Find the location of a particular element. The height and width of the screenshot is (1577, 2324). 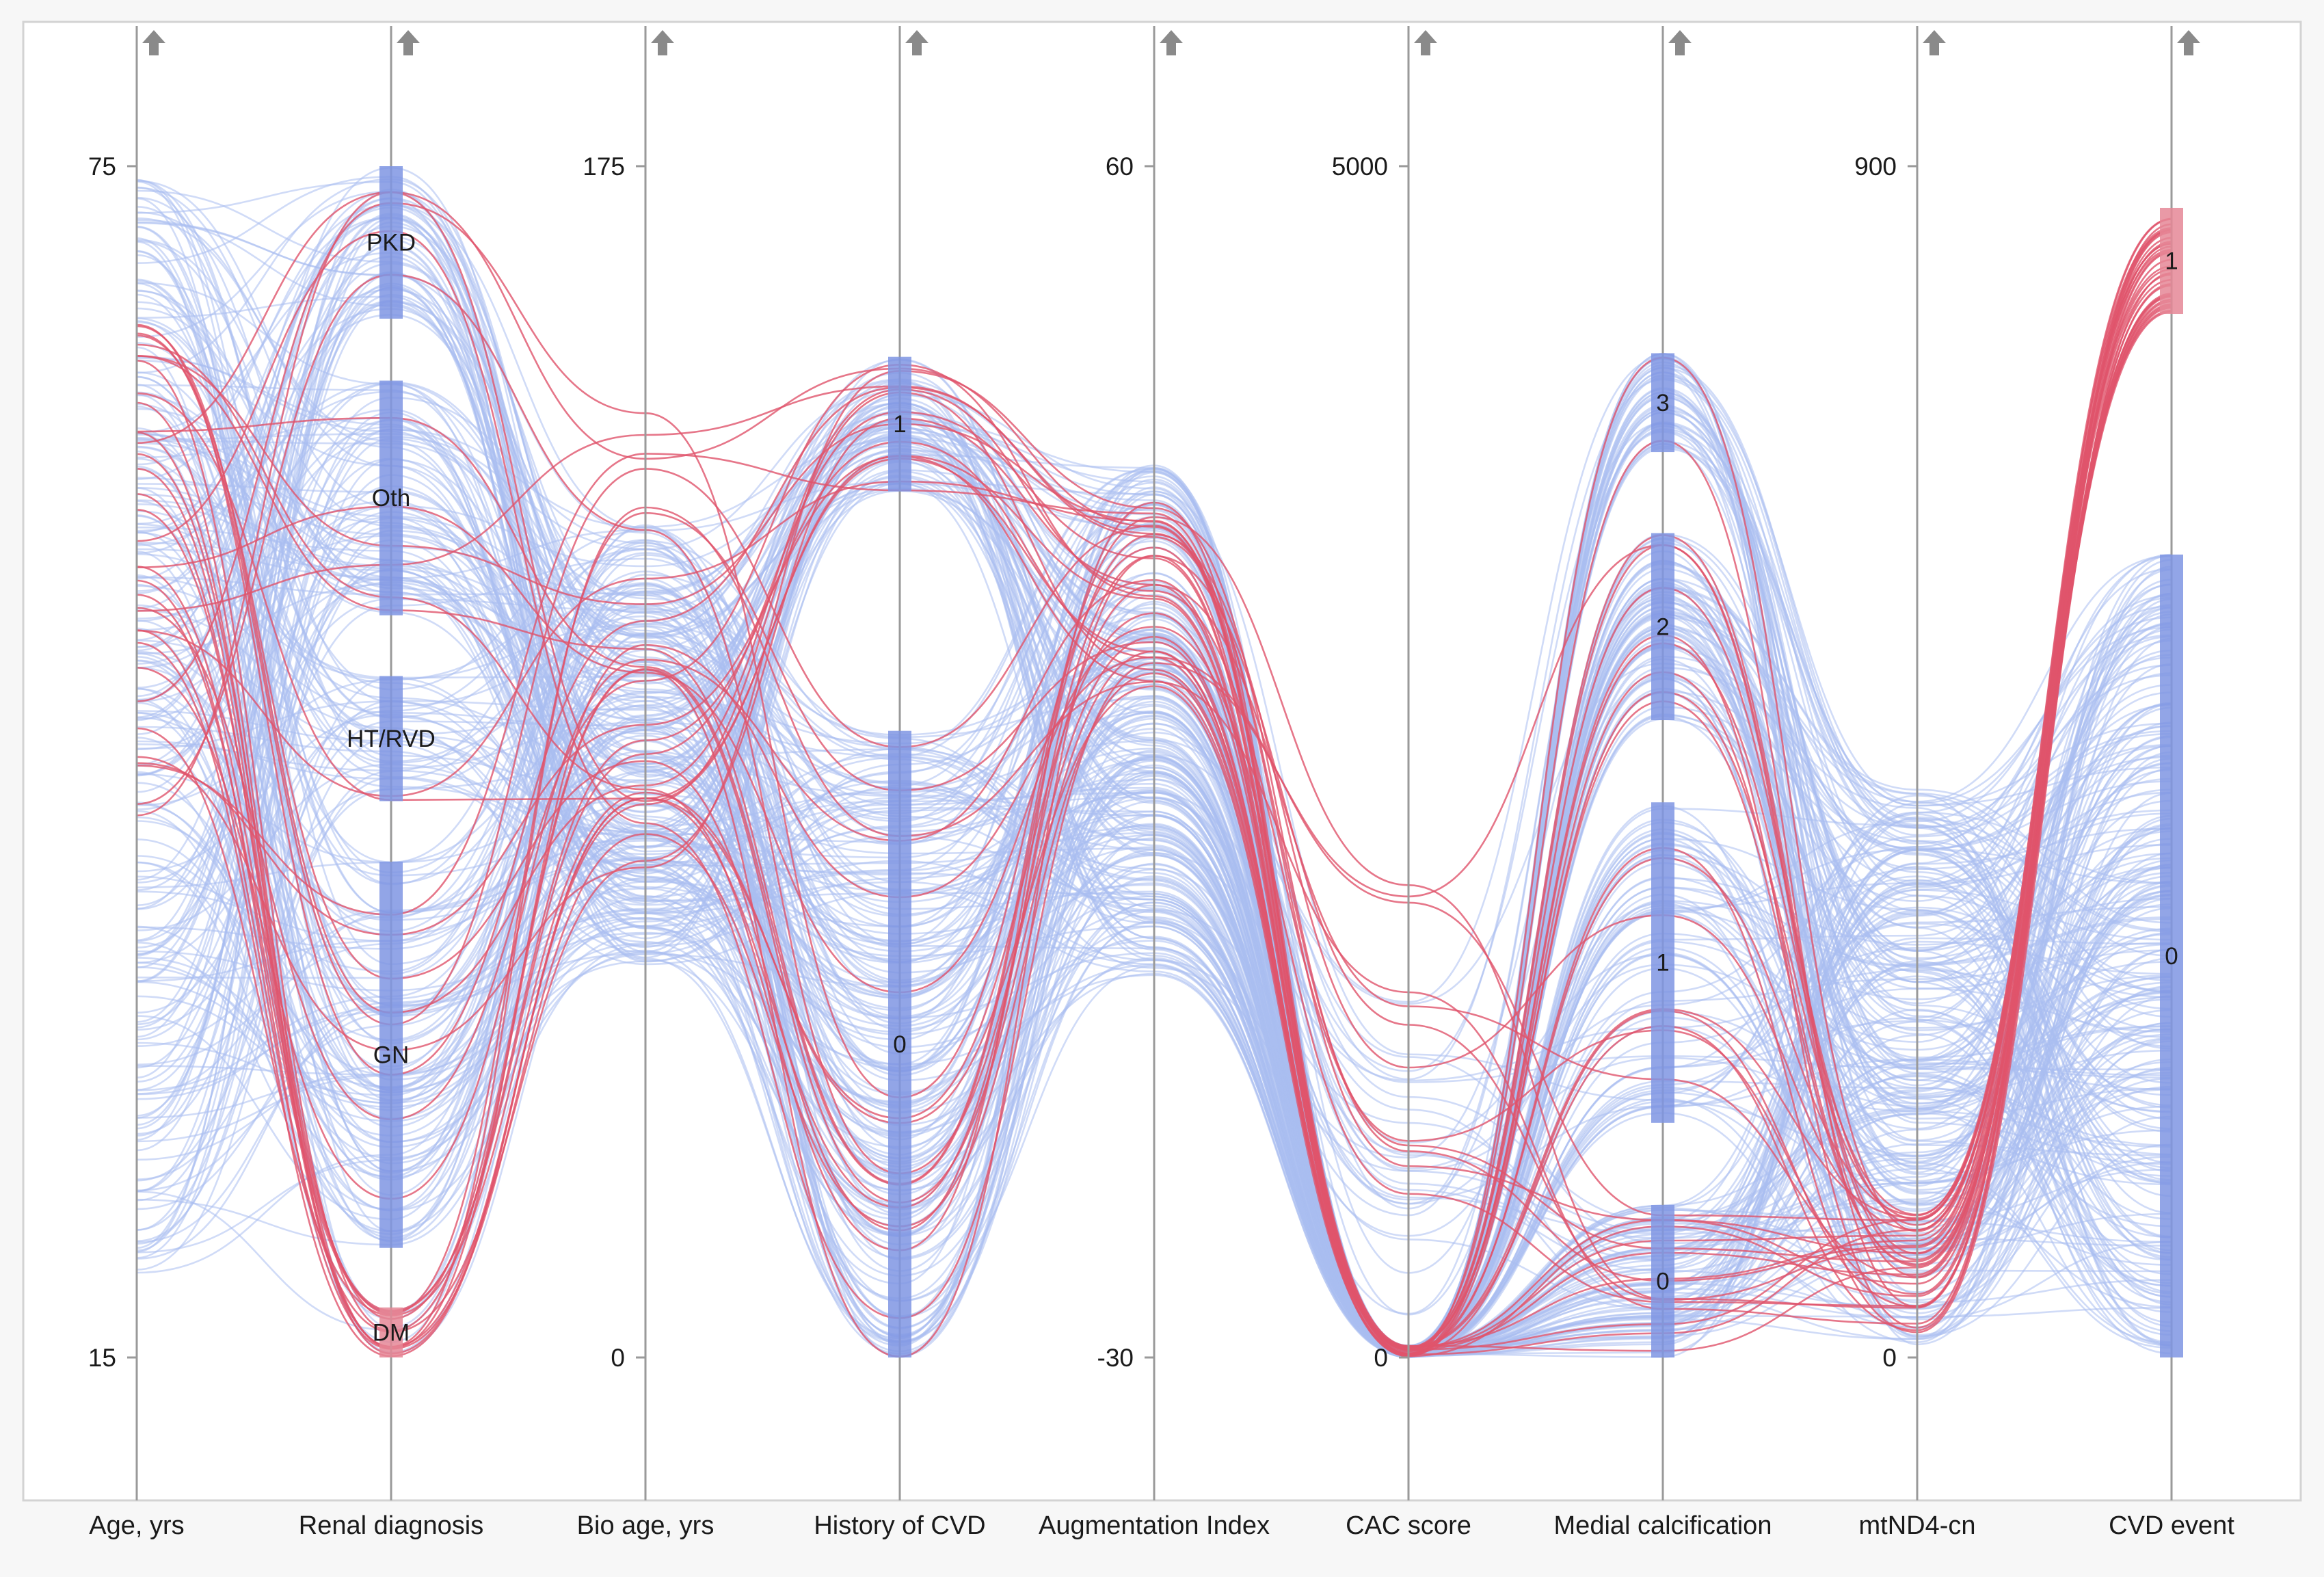

category-label: HT/RVD is located at coordinates (391, 739).